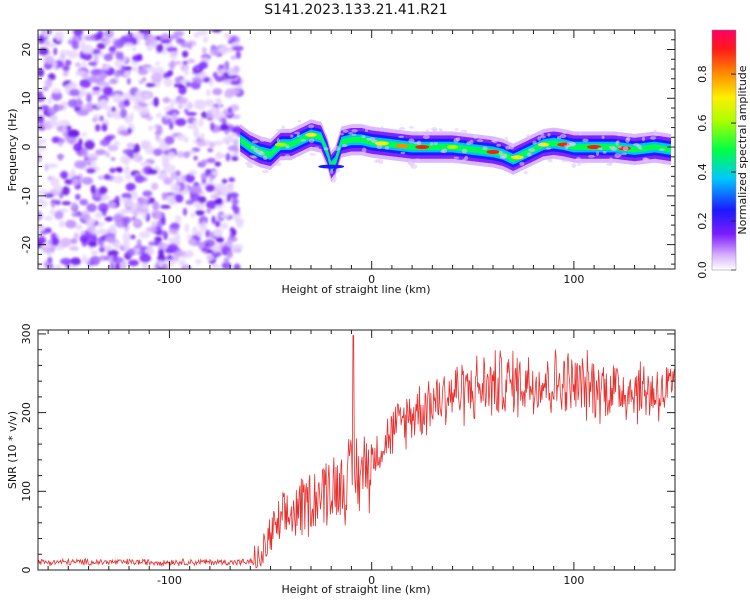 This screenshot has height=600, width=750. I want to click on spectrogram-ylabel: Frequency (Hz), so click(12, 150).